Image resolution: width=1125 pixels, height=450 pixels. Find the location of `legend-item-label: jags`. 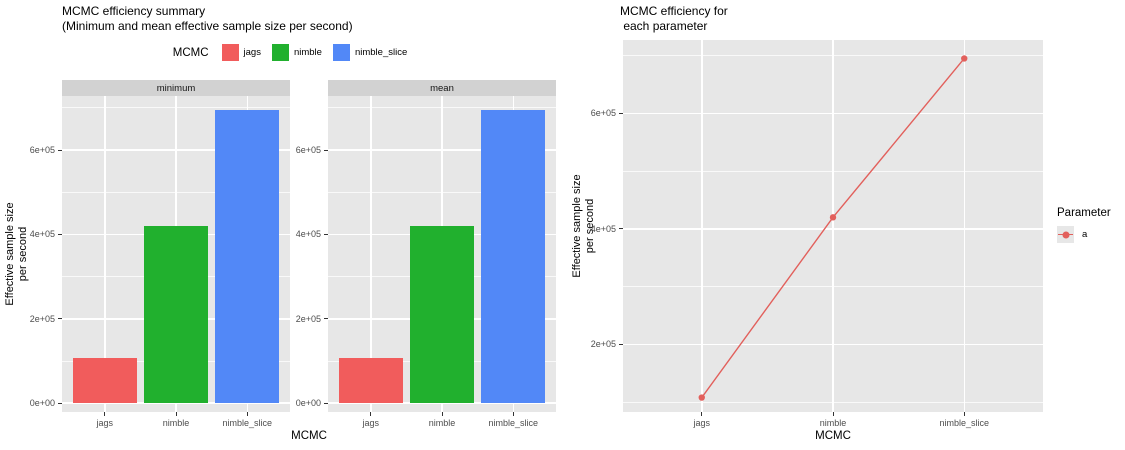

legend-item-label: jags is located at coordinates (252, 52).